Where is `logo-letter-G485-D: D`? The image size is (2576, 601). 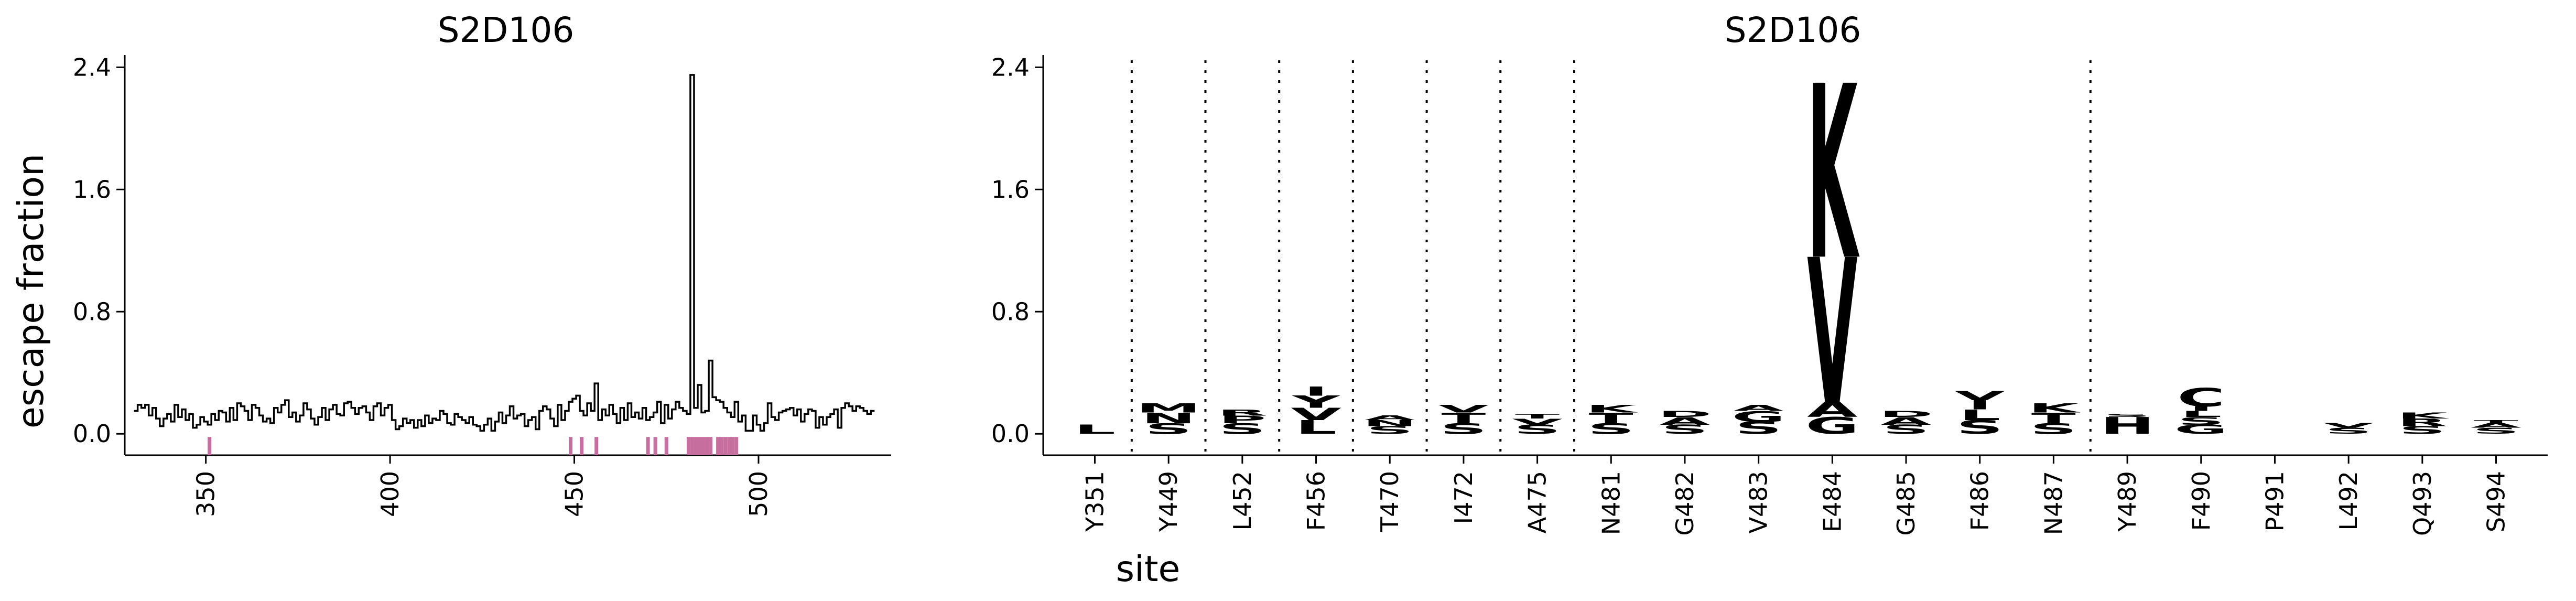 logo-letter-G485-D: D is located at coordinates (1906, 414).